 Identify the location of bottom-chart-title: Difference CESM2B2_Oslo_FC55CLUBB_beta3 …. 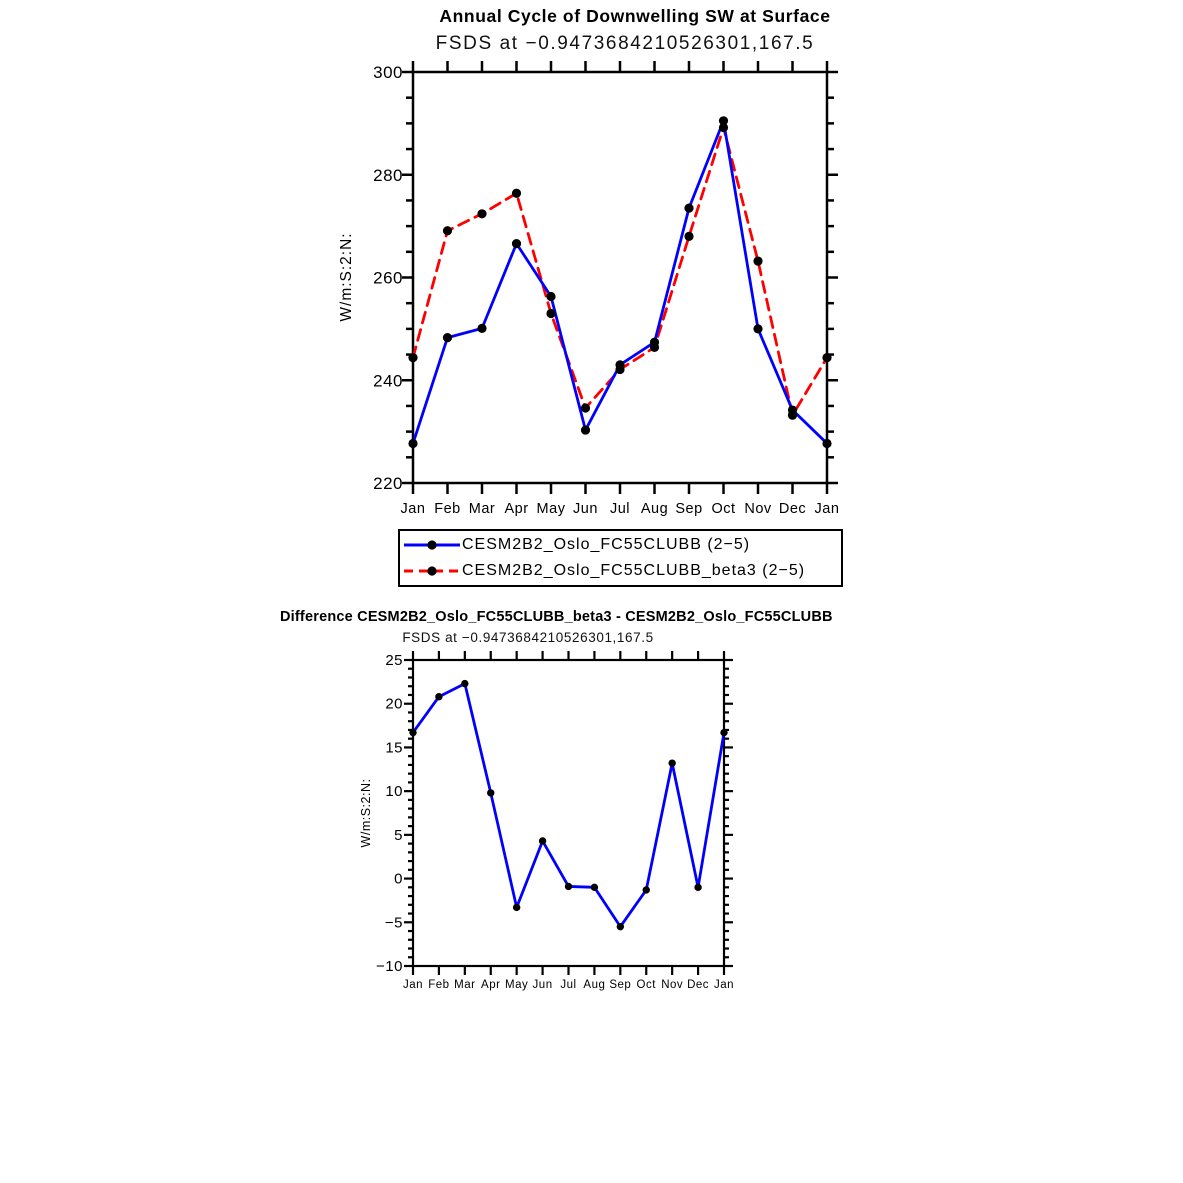
(556, 617).